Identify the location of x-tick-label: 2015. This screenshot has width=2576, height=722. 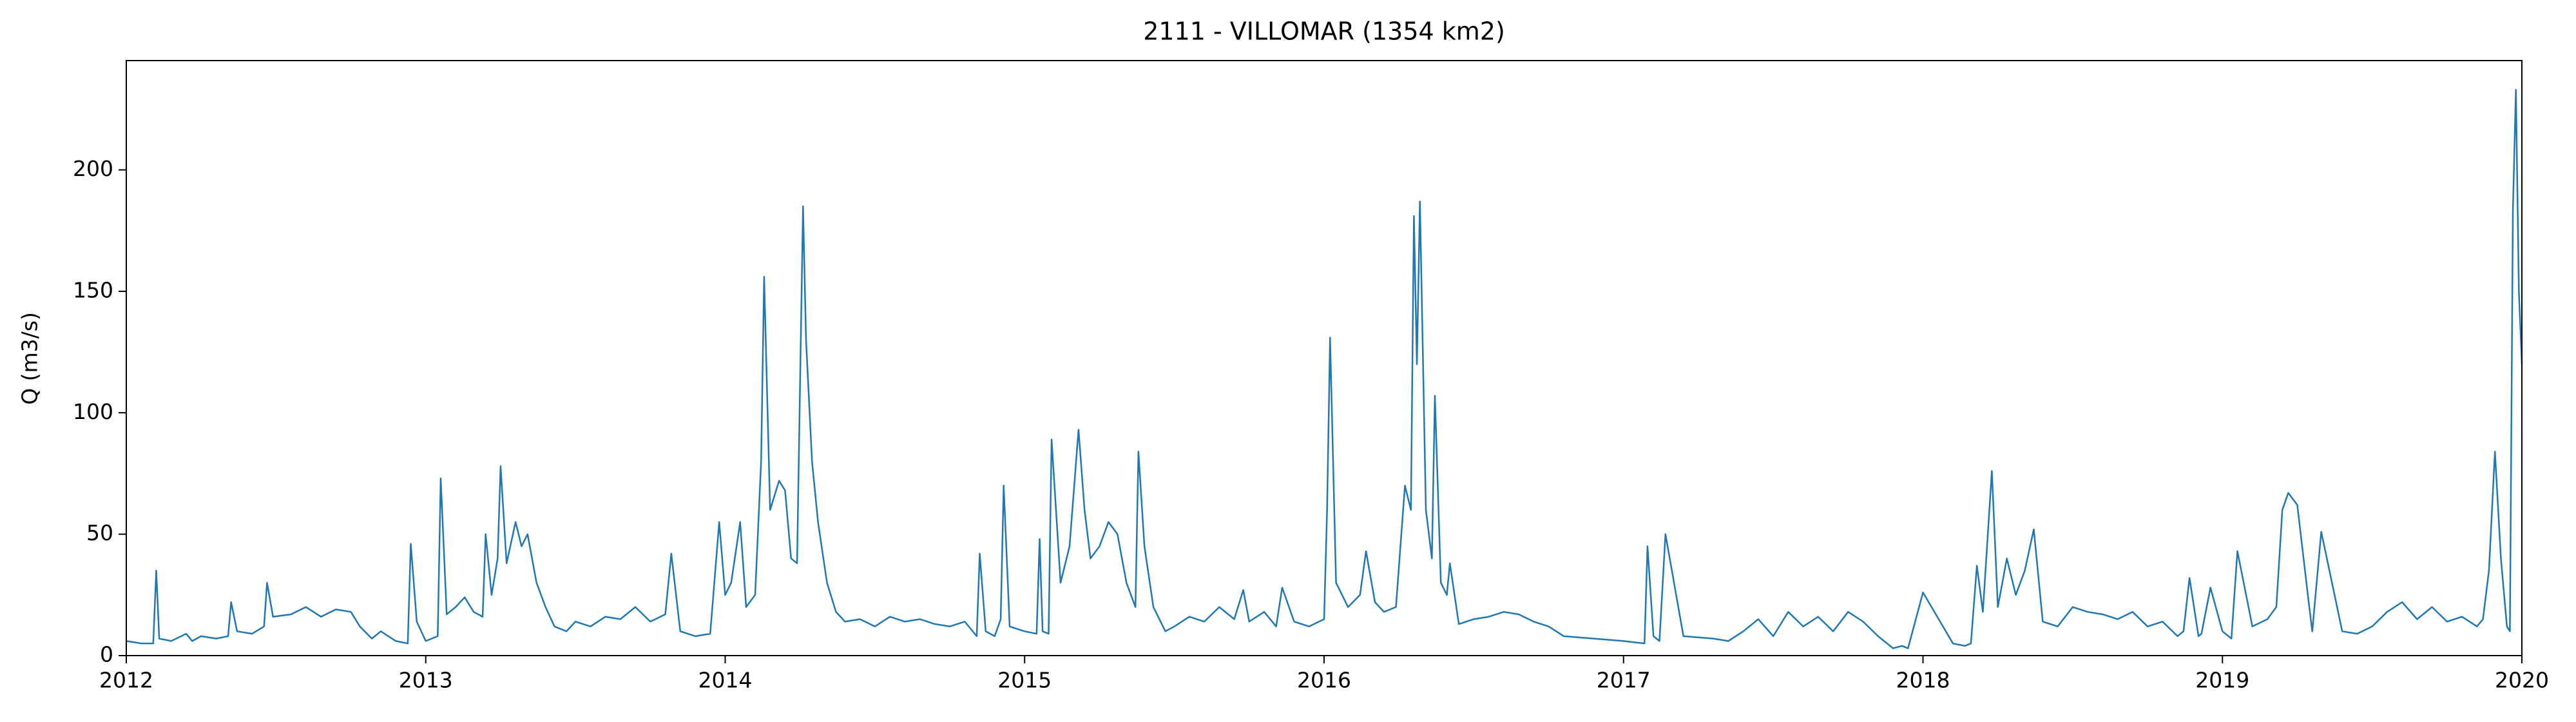
(1024, 680).